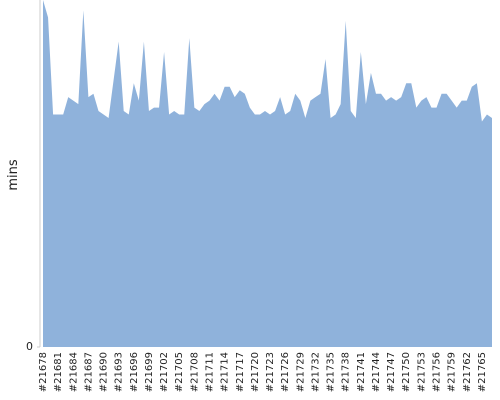 The image size is (500, 400). What do you see at coordinates (29, 346) in the screenshot?
I see `y-tick-label: 0` at bounding box center [29, 346].